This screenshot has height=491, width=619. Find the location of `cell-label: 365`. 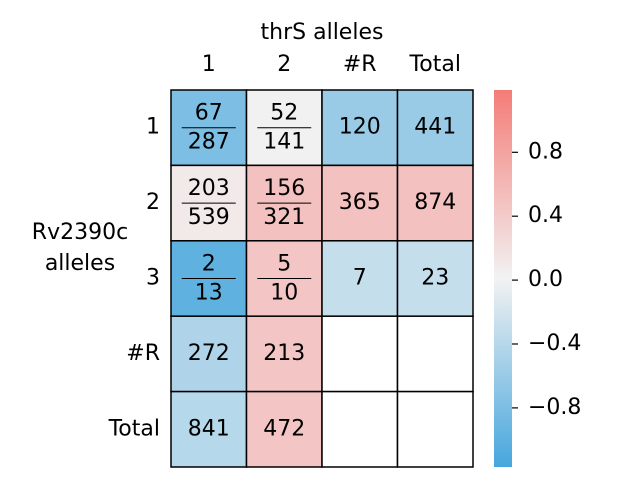

cell-label: 365 is located at coordinates (360, 202).